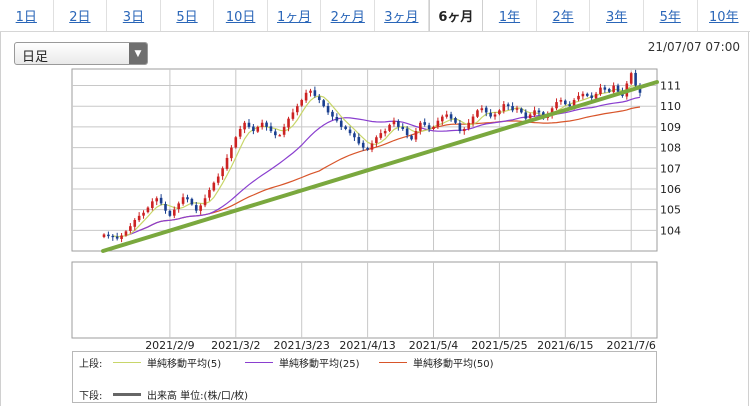 The height and width of the screenshot is (406, 750). What do you see at coordinates (319, 364) in the screenshot?
I see `legend-ma25-label: 単純移動平均(25)` at bounding box center [319, 364].